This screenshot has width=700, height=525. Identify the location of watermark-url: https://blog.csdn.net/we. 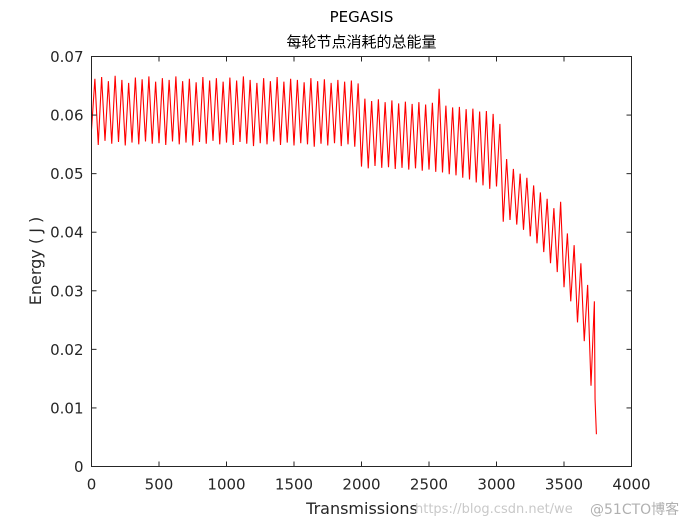
(494, 509).